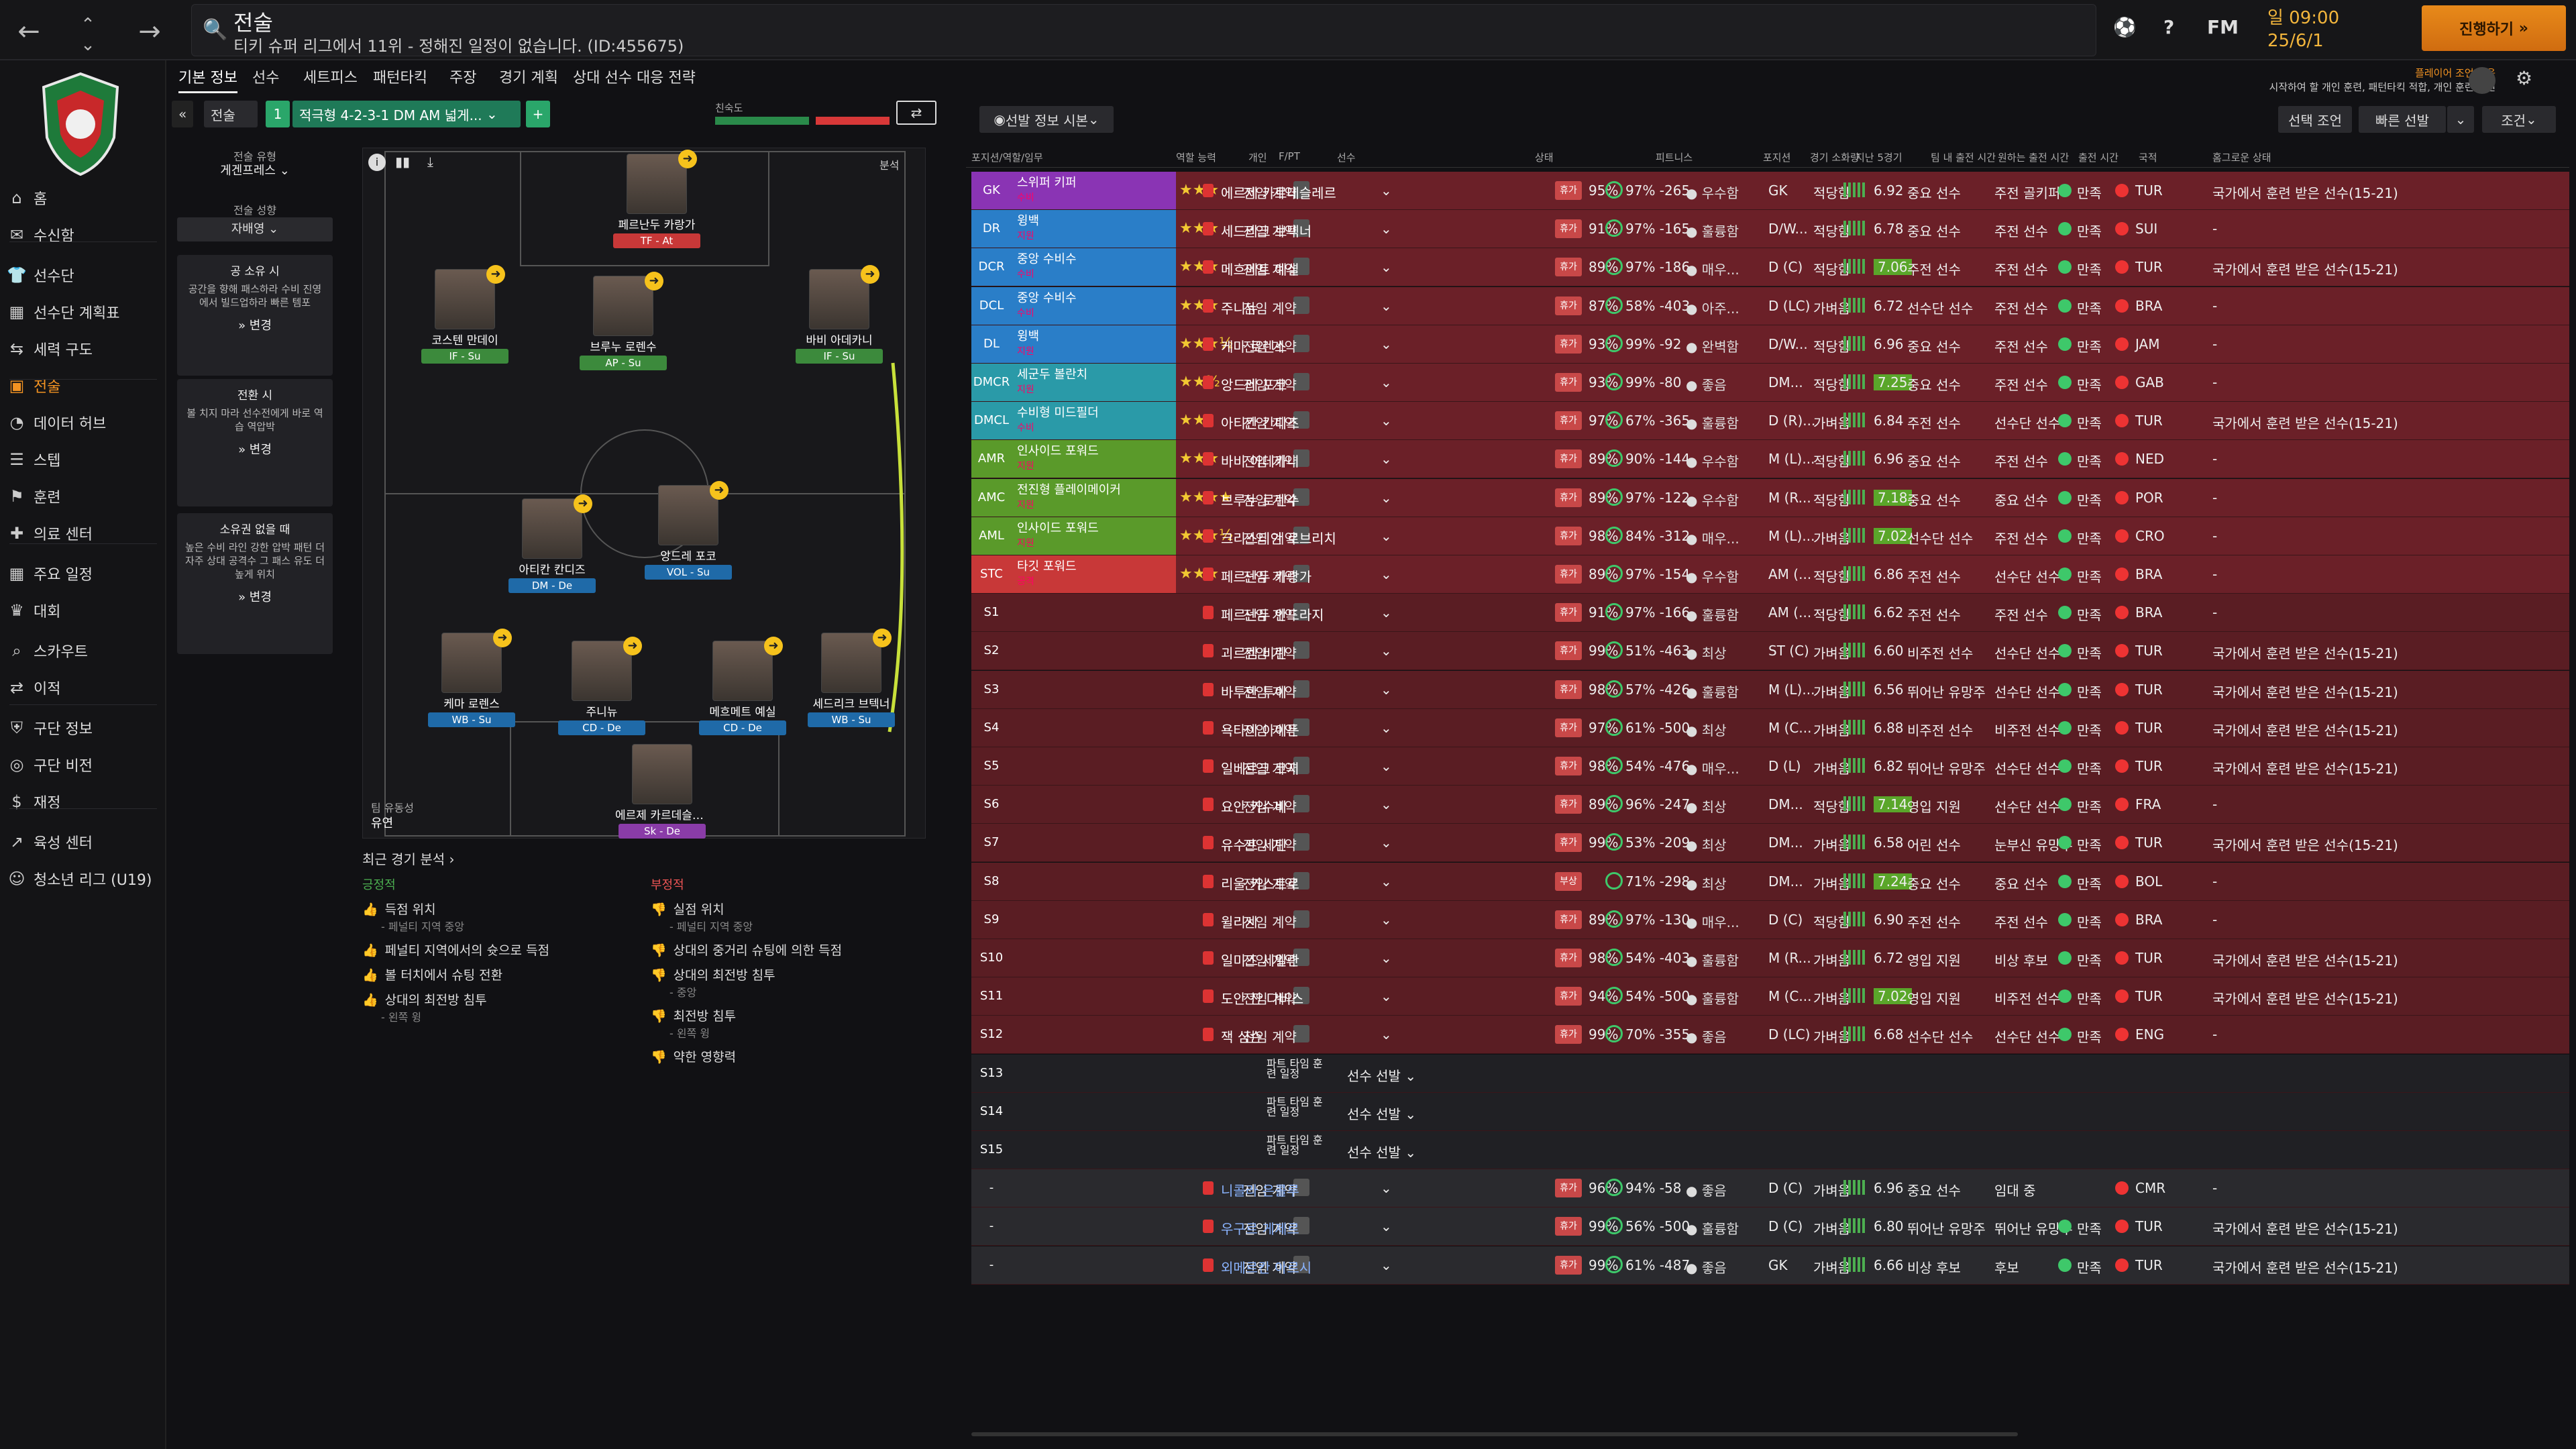 This screenshot has height=1449, width=2576. What do you see at coordinates (255, 450) in the screenshot?
I see `transition-change: » 변경` at bounding box center [255, 450].